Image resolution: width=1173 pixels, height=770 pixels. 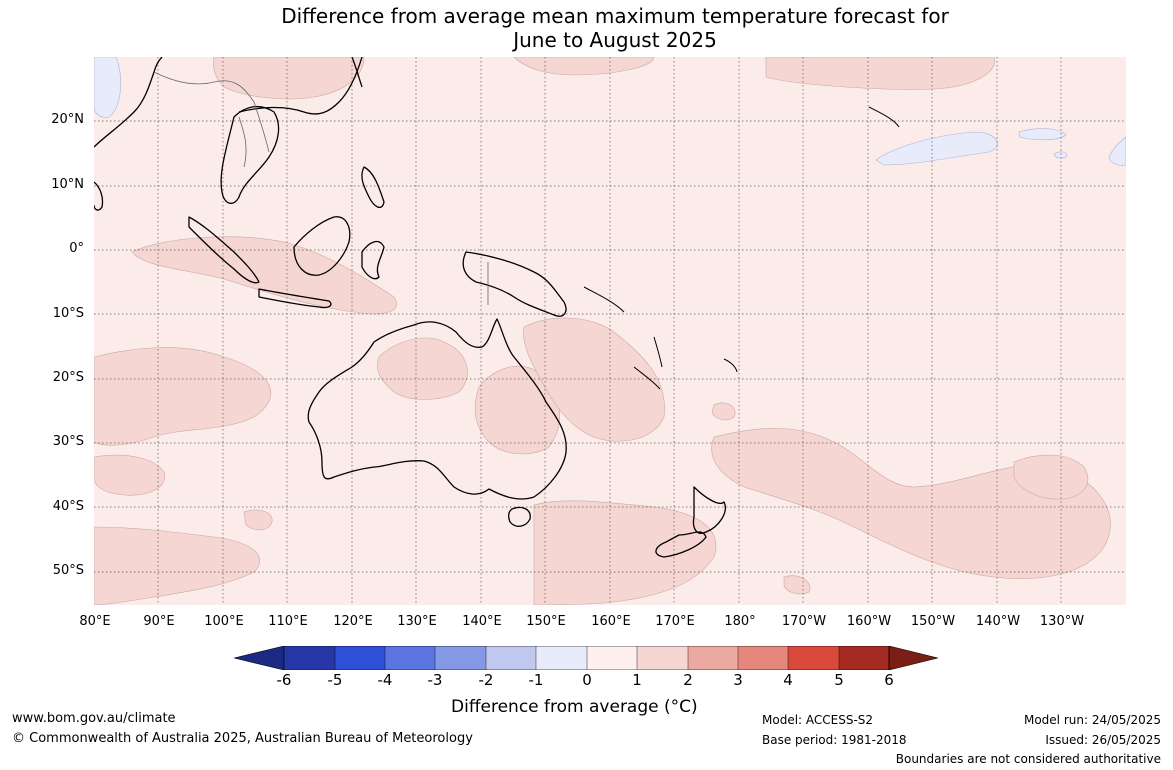 What do you see at coordinates (625, 552) in the screenshot?
I see `region-tasman-southern` at bounding box center [625, 552].